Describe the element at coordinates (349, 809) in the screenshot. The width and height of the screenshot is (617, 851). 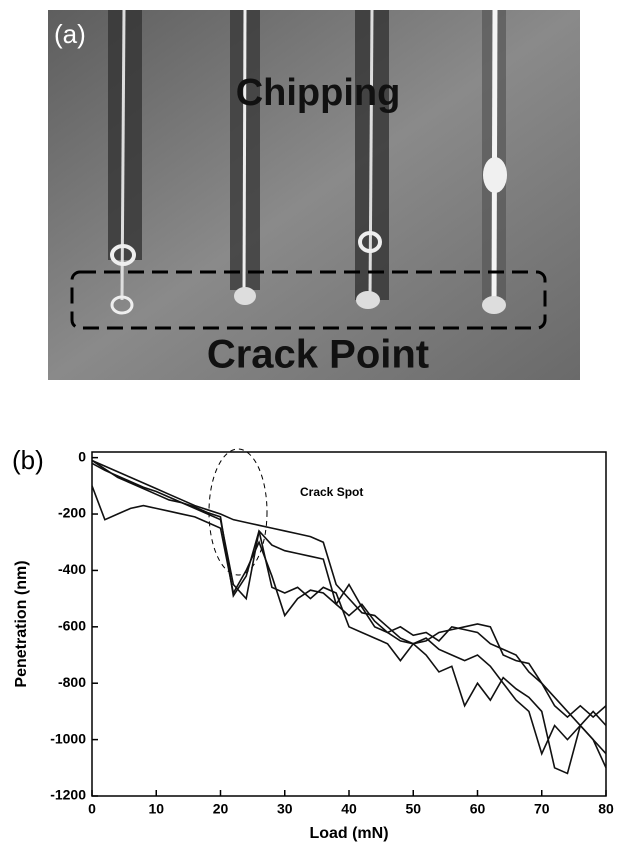
I see `x-tick-label: 40` at that location.